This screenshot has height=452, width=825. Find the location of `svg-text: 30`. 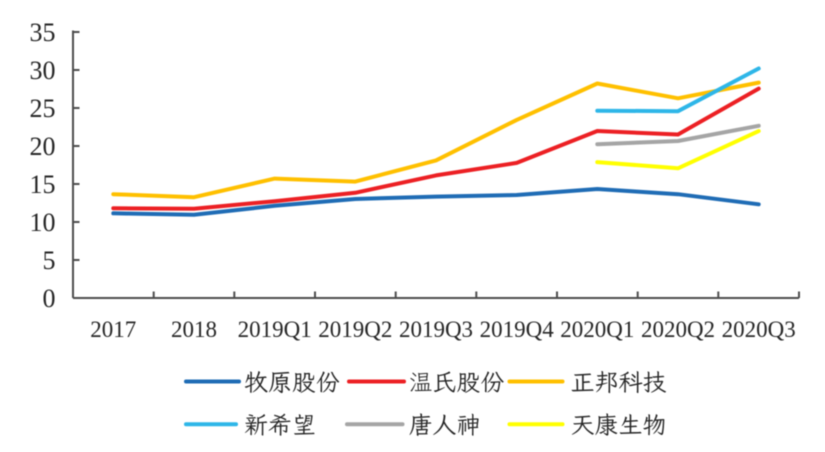

svg-text: 30 is located at coordinates (43, 70).